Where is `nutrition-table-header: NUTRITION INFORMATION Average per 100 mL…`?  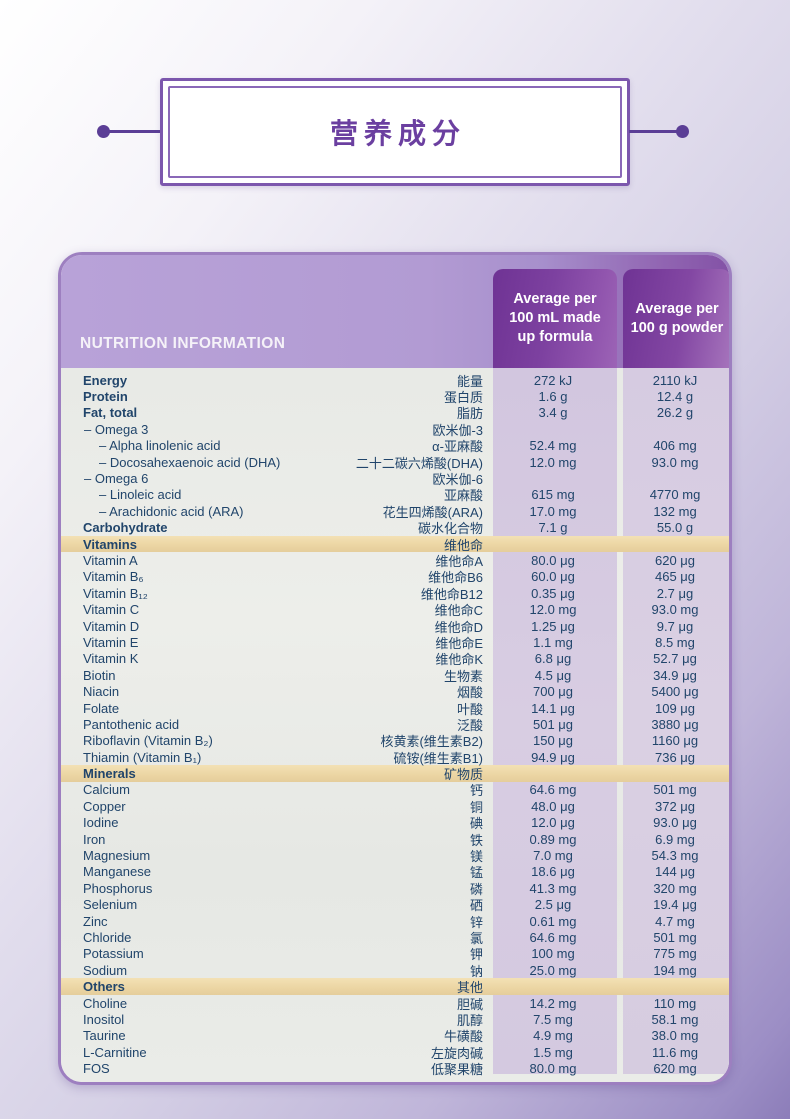
nutrition-table-header: NUTRITION INFORMATION Average per 100 mL… is located at coordinates (395, 311).